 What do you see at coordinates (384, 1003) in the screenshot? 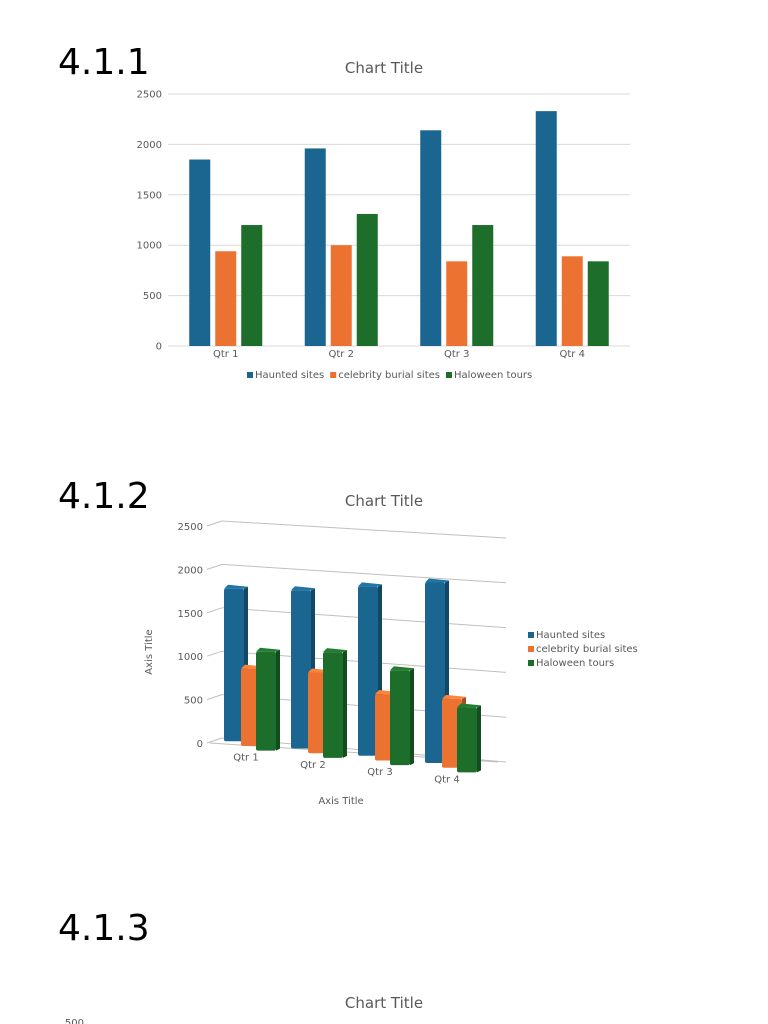
I see `chart-3-title: Chart Title` at bounding box center [384, 1003].